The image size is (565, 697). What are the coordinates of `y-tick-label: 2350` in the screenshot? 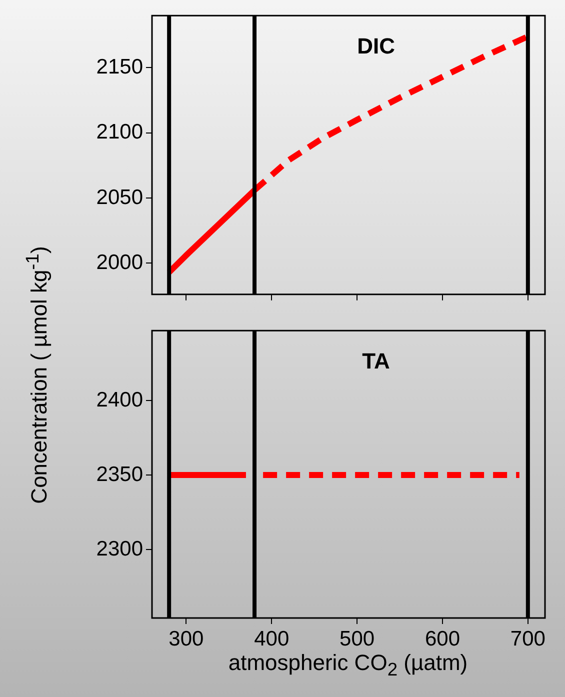 It's located at (119, 474).